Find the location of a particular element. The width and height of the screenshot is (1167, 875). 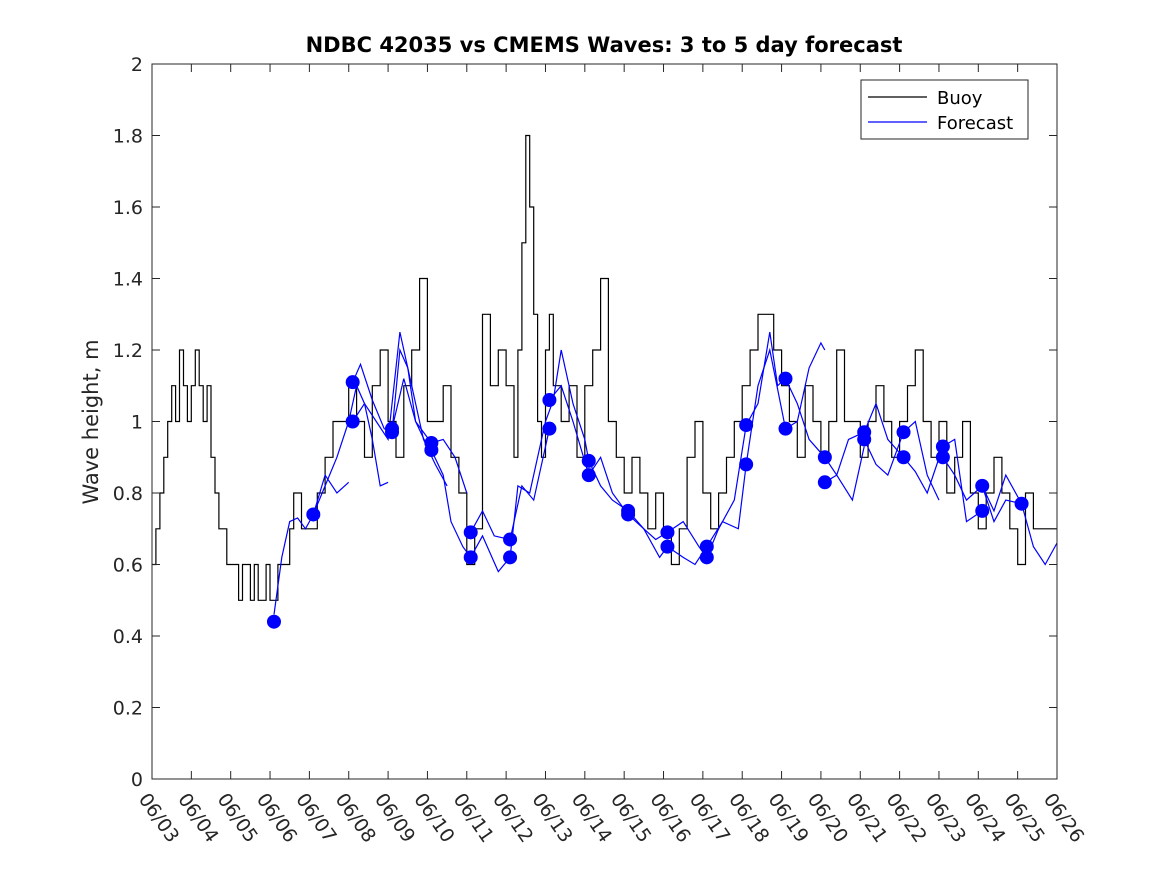

x-tick-label: 06/10 is located at coordinates (433, 817).